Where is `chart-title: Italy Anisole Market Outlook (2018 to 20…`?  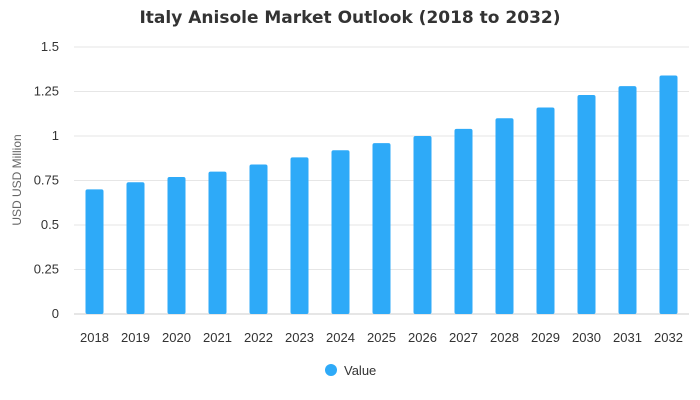
chart-title: Italy Anisole Market Outlook (2018 to 20… is located at coordinates (350, 18).